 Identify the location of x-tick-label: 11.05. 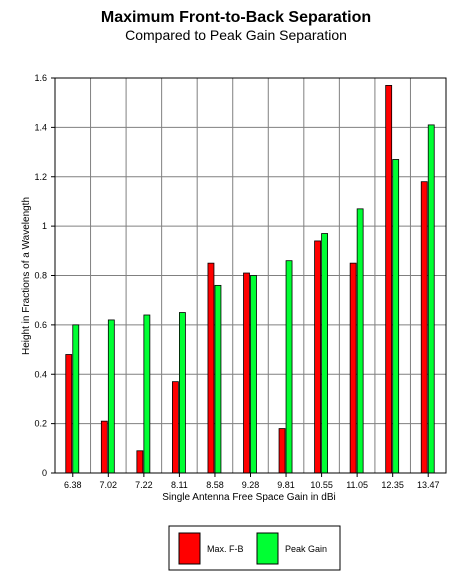
(357, 485).